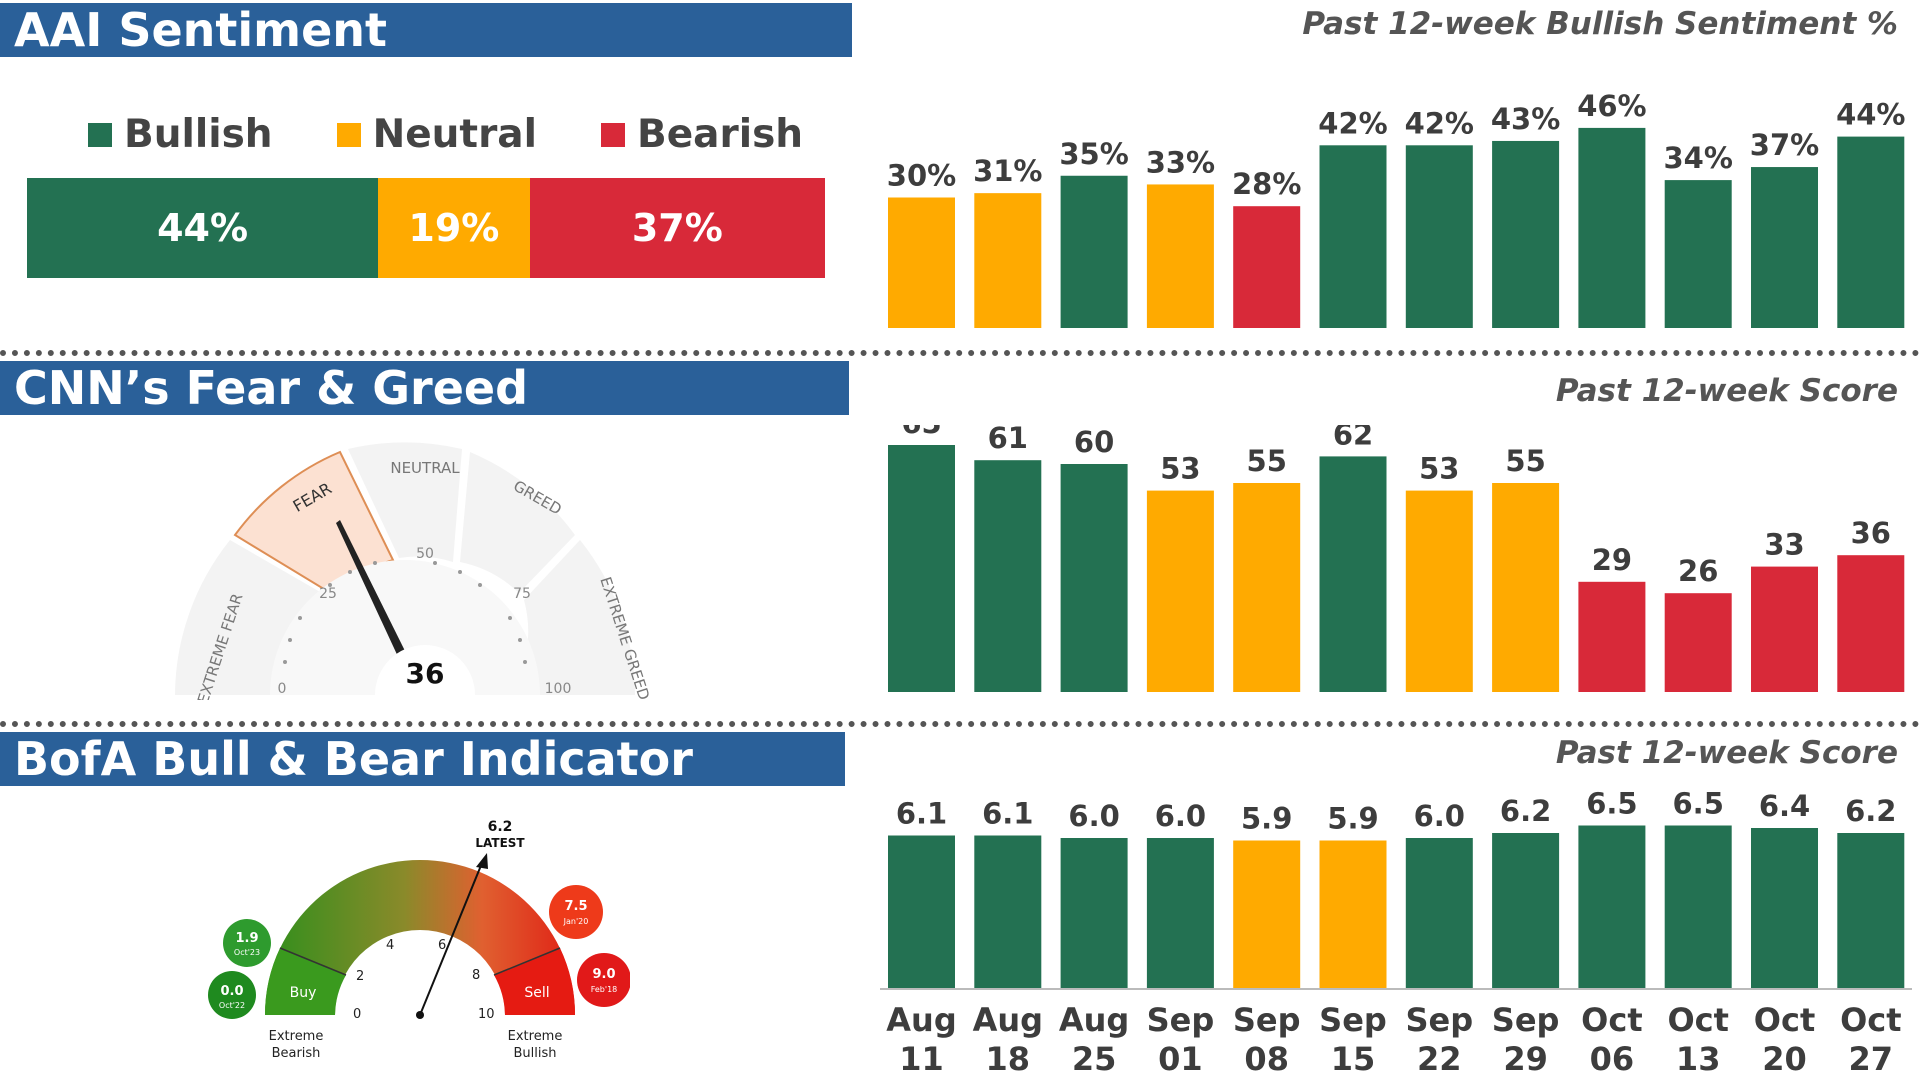  What do you see at coordinates (1611, 106) in the screenshot?
I see `data-label-8: 46%` at bounding box center [1611, 106].